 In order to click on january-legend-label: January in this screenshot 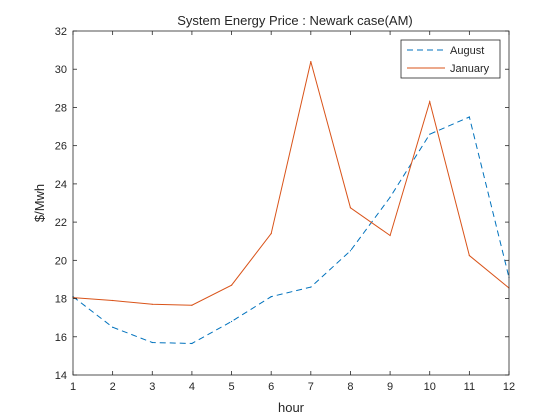, I will do `click(470, 69)`.